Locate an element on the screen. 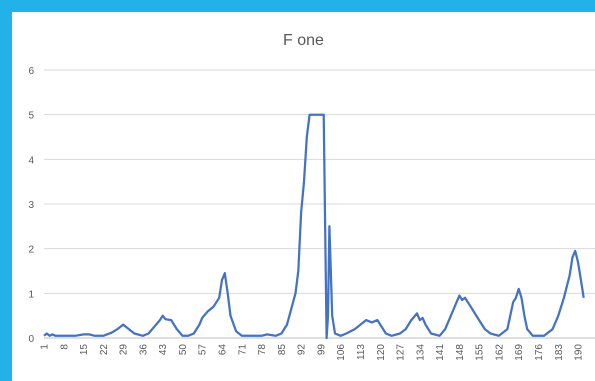  x-tick-label: 50 is located at coordinates (183, 350).